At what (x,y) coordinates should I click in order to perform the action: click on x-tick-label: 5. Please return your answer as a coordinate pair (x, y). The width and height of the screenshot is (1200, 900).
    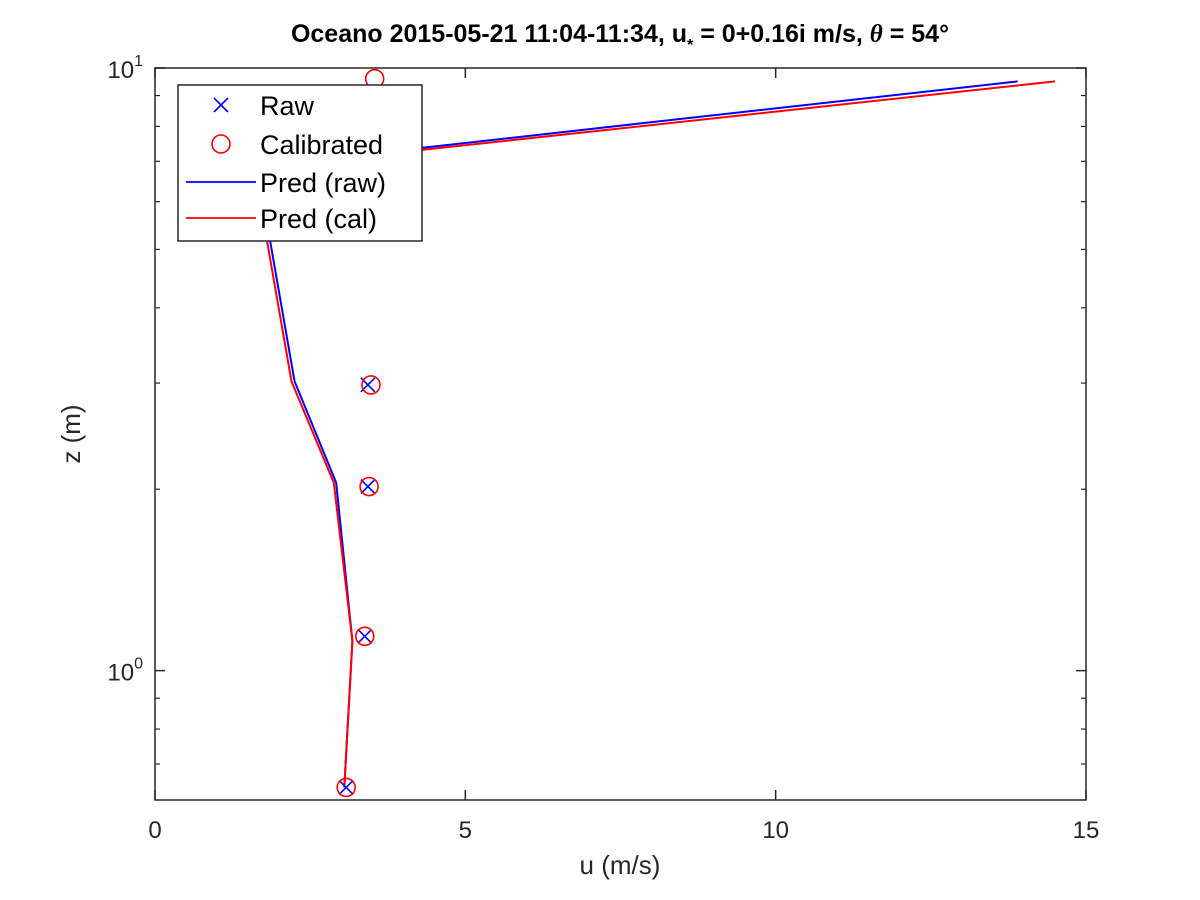
    Looking at the image, I should click on (465, 830).